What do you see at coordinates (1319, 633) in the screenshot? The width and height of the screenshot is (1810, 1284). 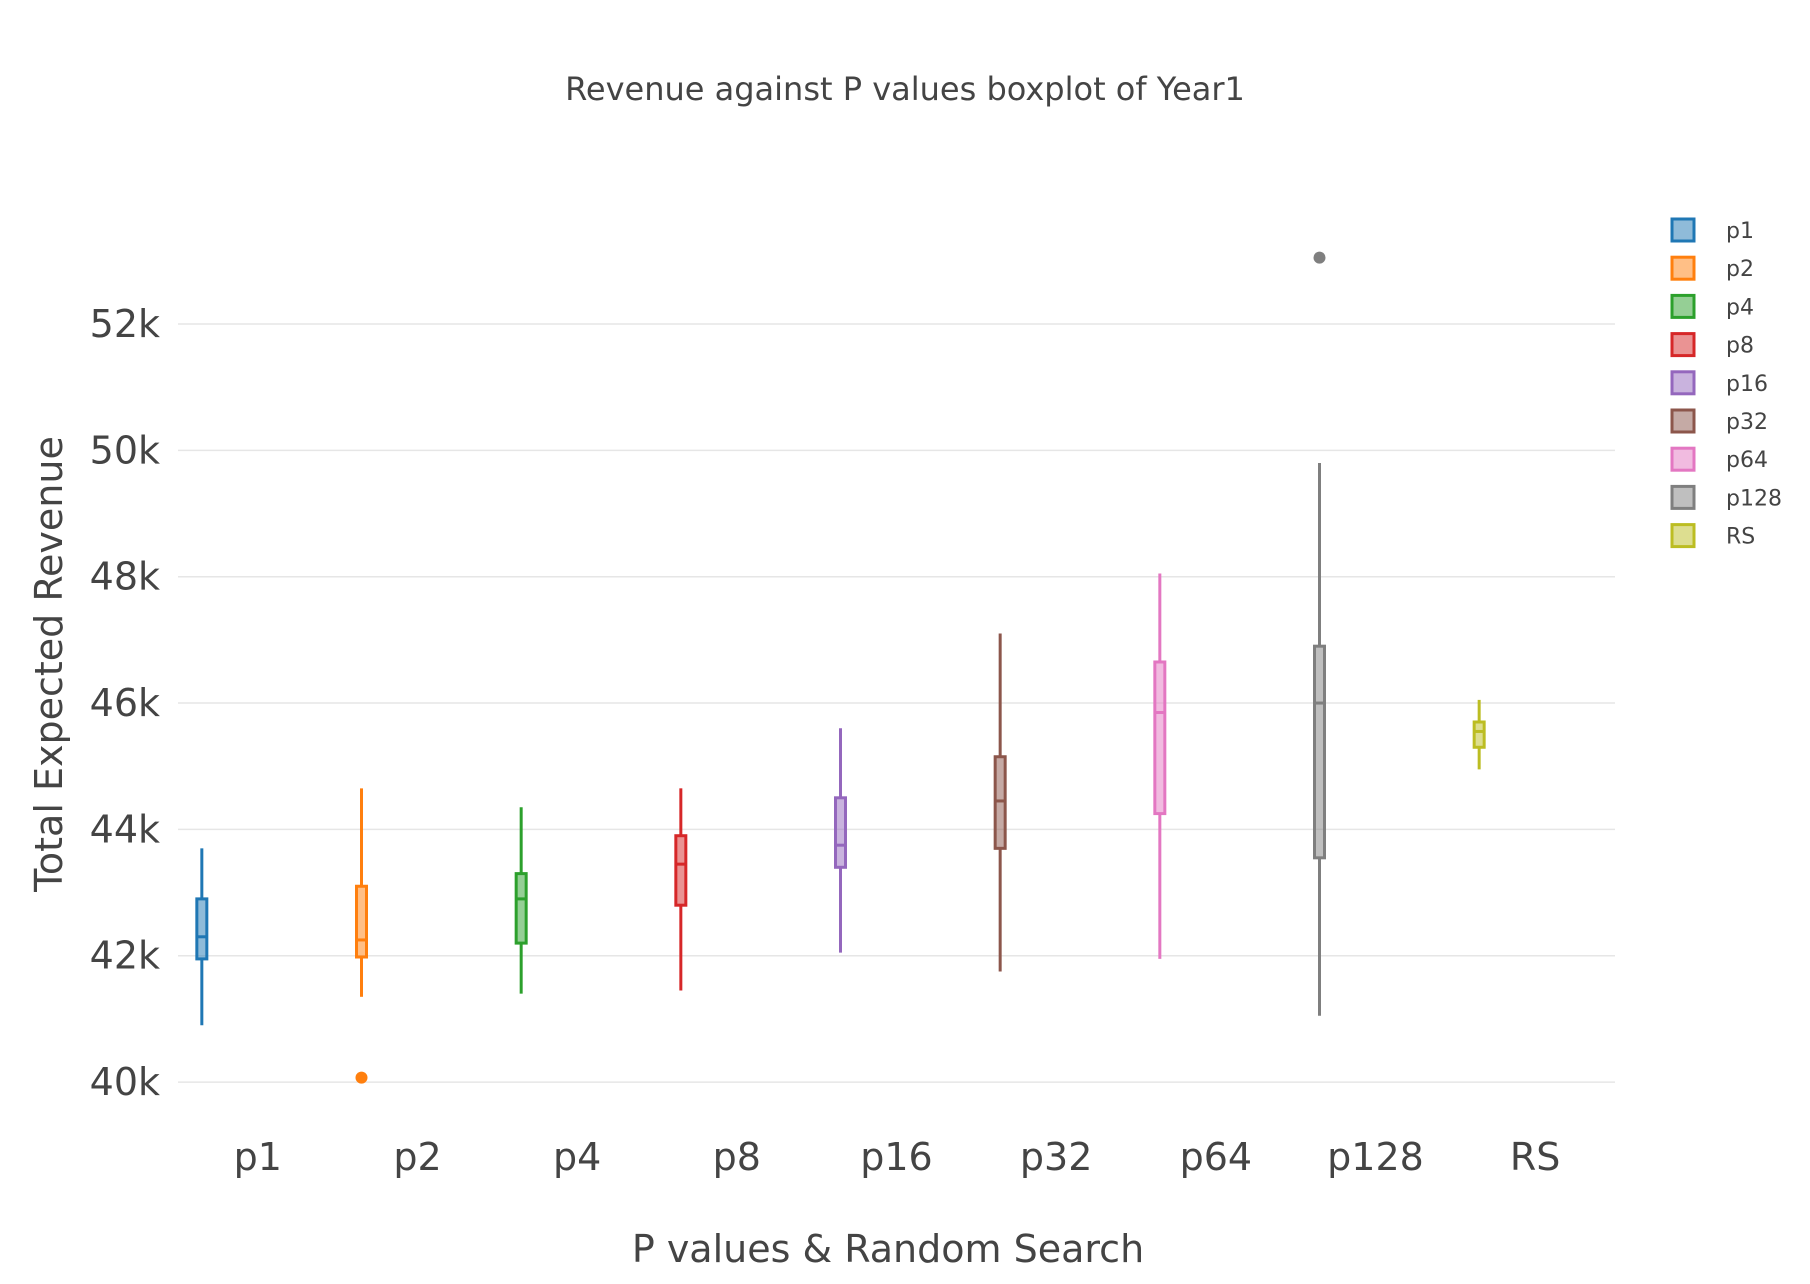 I see `box-p128` at bounding box center [1319, 633].